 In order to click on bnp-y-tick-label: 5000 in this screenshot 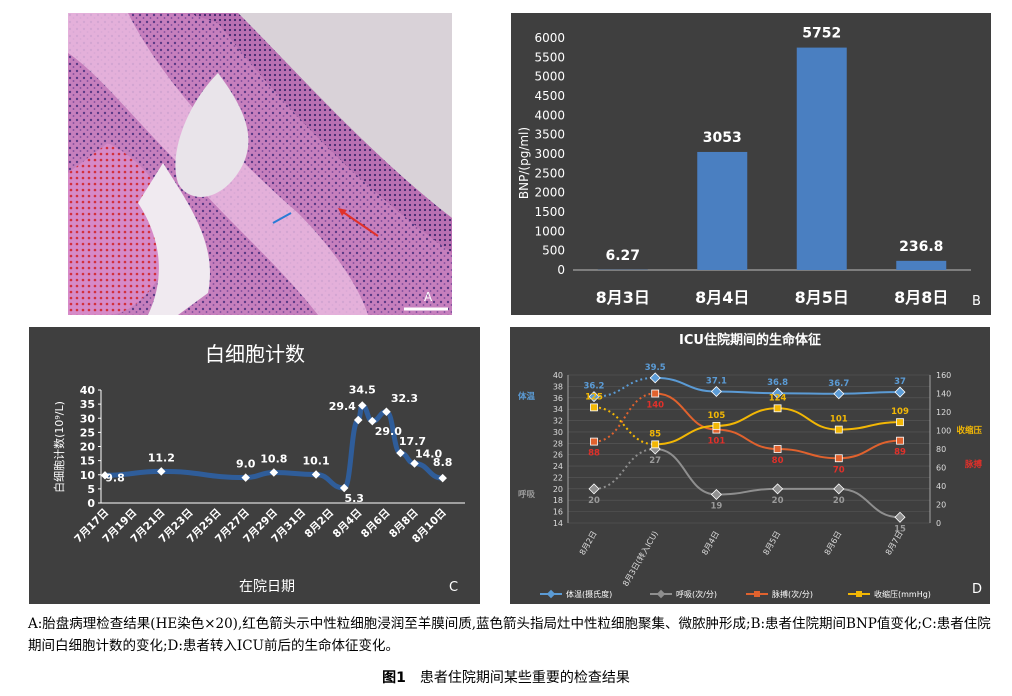, I will do `click(549, 77)`.